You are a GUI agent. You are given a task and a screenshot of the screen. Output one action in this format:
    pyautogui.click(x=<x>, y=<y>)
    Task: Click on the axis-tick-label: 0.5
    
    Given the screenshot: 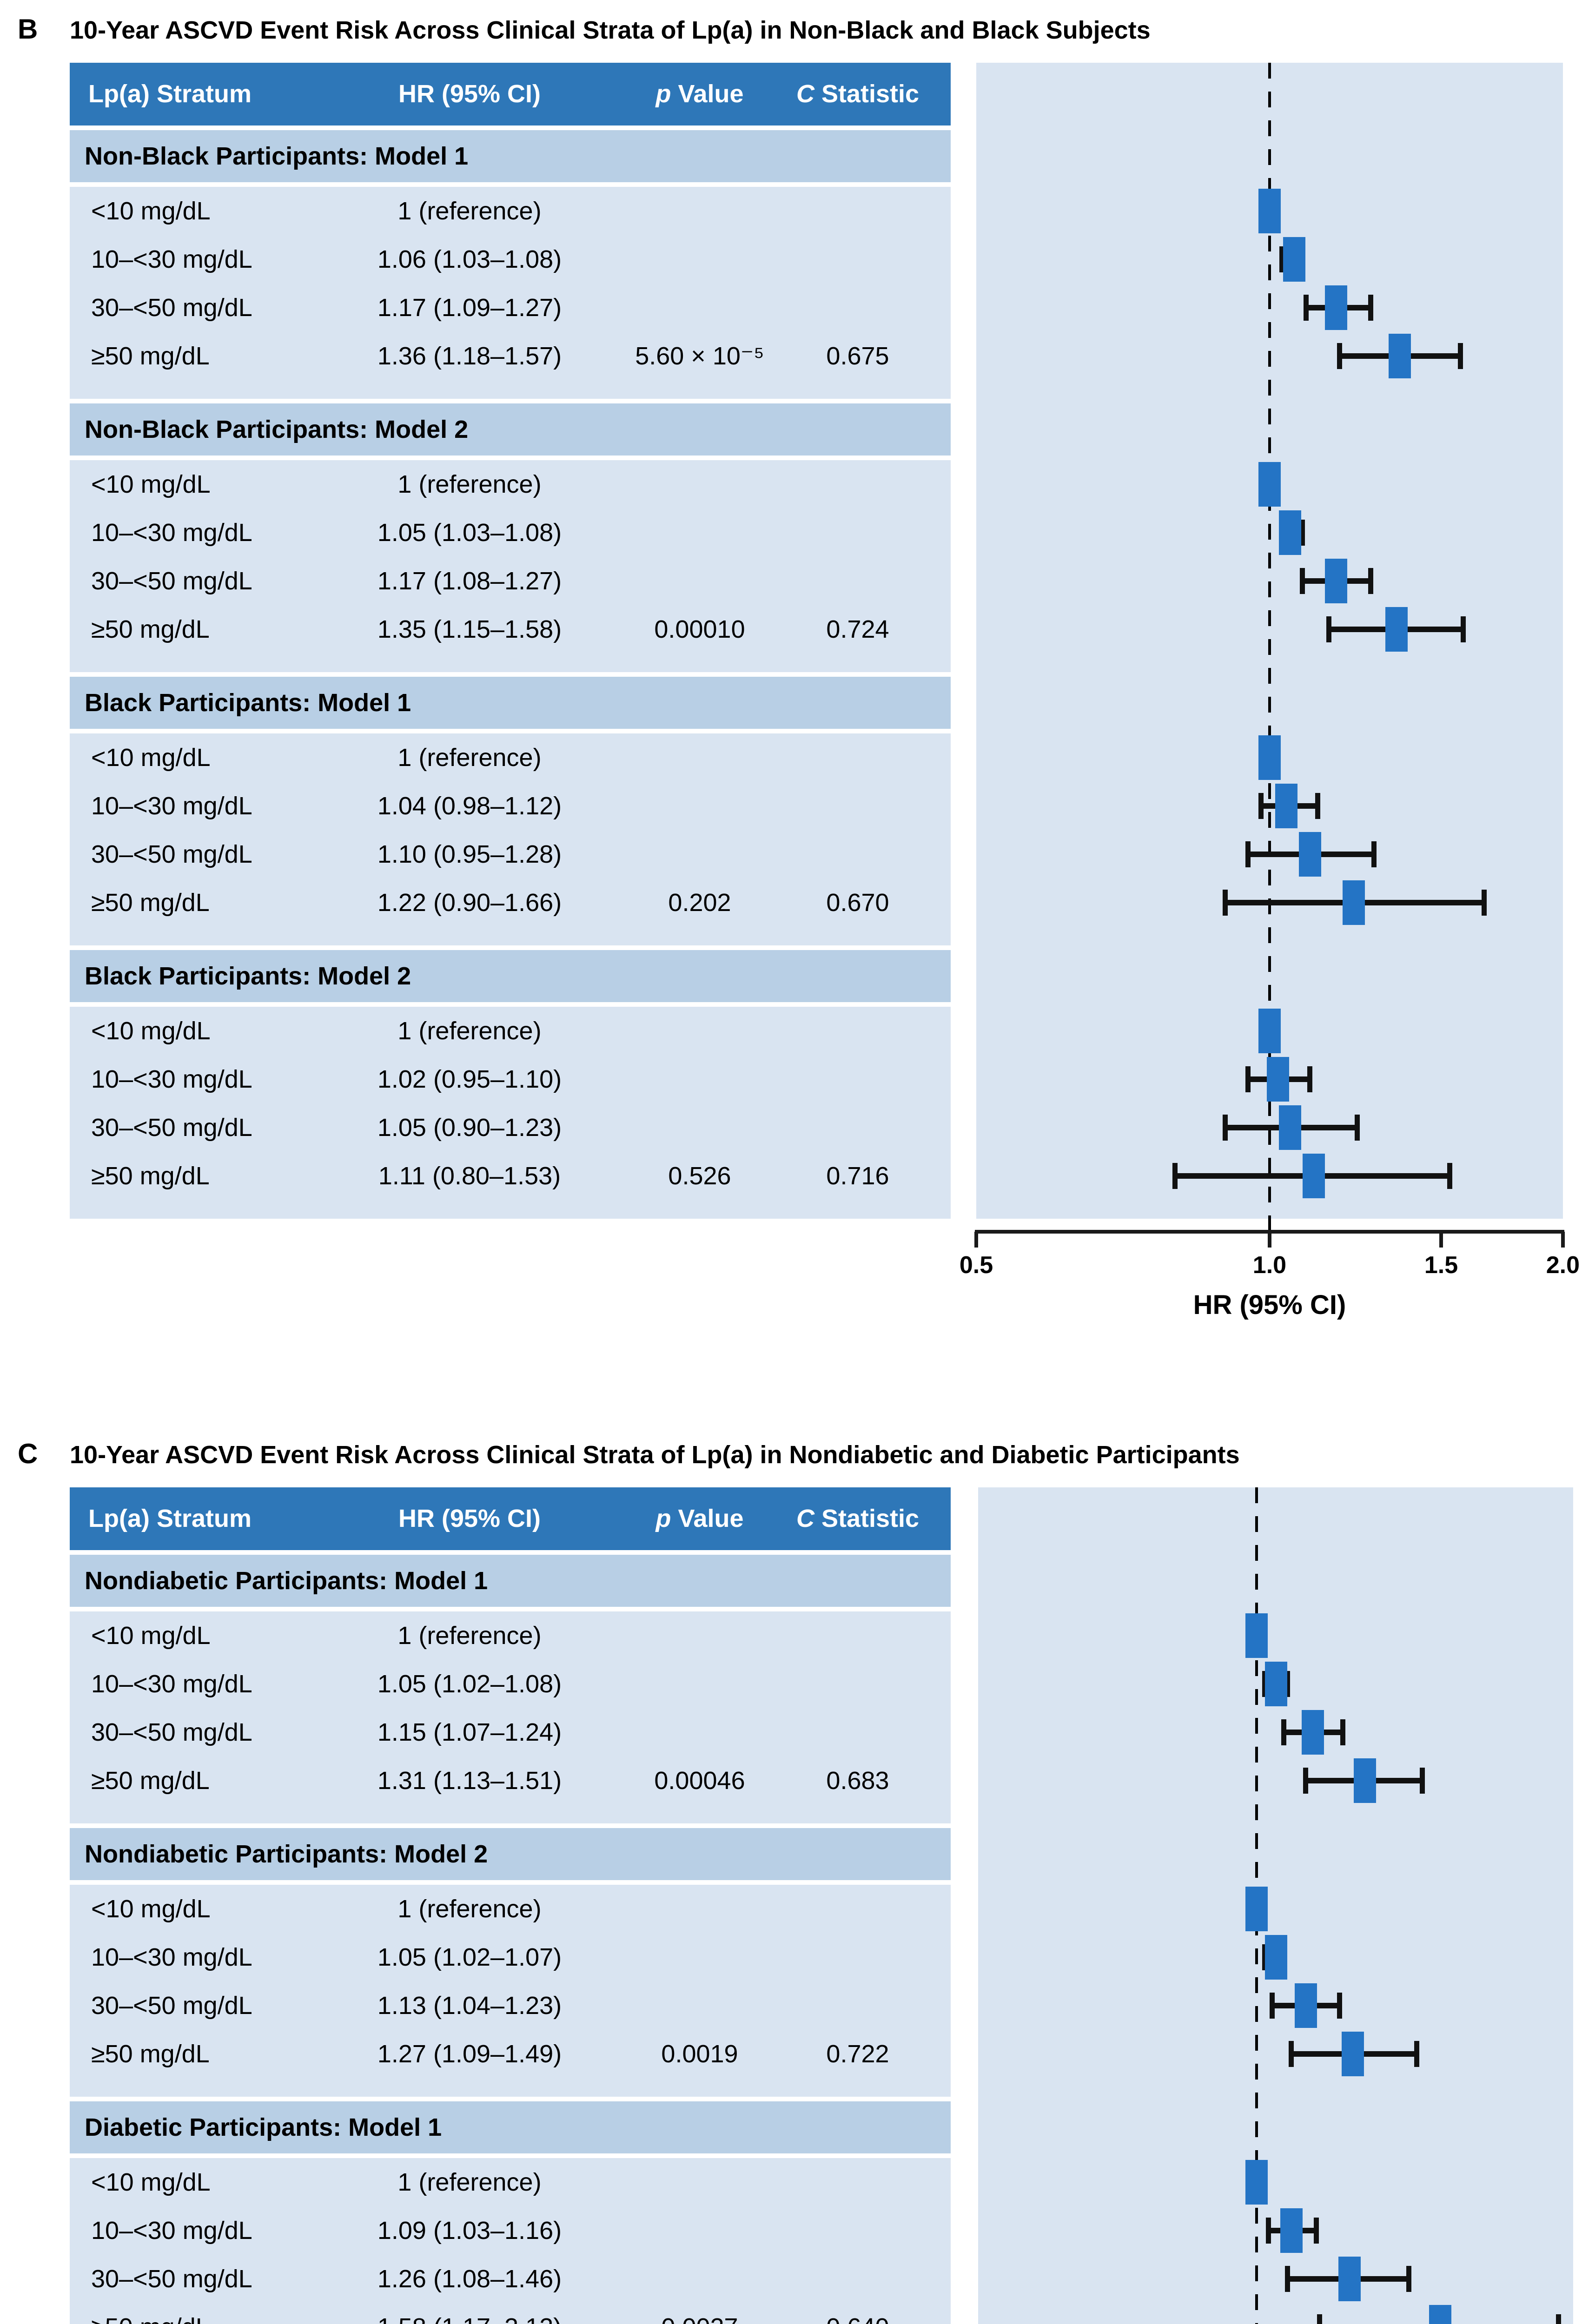 What is the action you would take?
    pyautogui.click(x=976, y=1265)
    